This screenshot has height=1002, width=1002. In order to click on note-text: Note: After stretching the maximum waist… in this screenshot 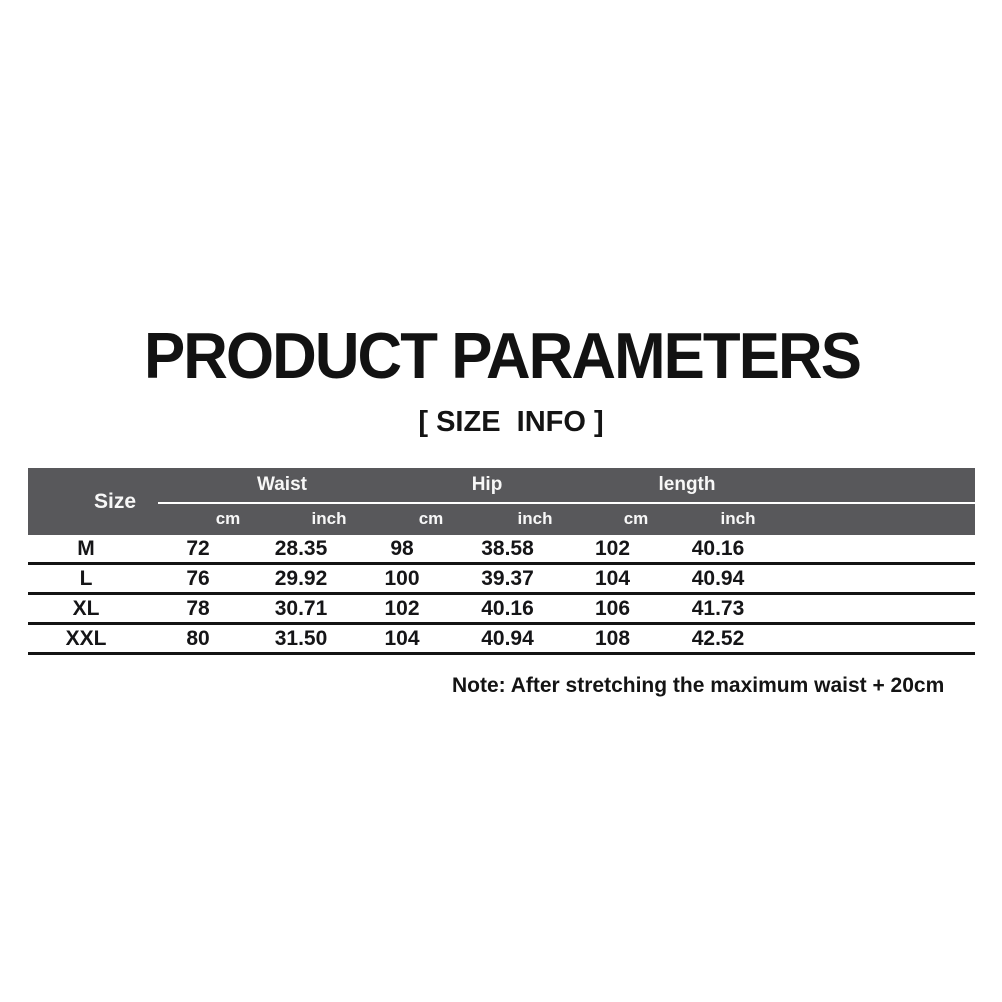, I will do `click(698, 685)`.